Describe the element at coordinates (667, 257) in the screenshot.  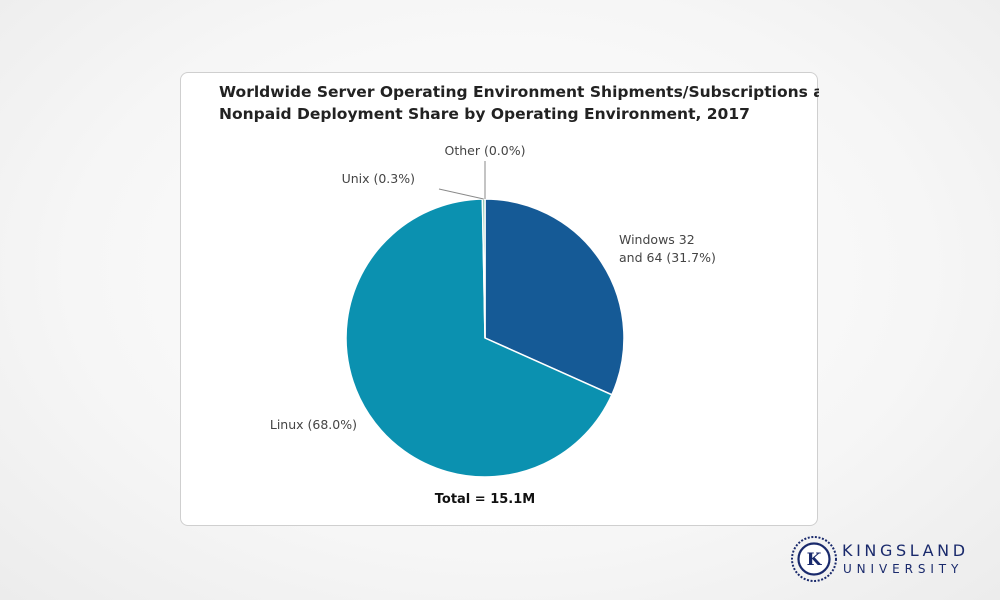
I see `slice-label-line: and 64 (31.7%)` at that location.